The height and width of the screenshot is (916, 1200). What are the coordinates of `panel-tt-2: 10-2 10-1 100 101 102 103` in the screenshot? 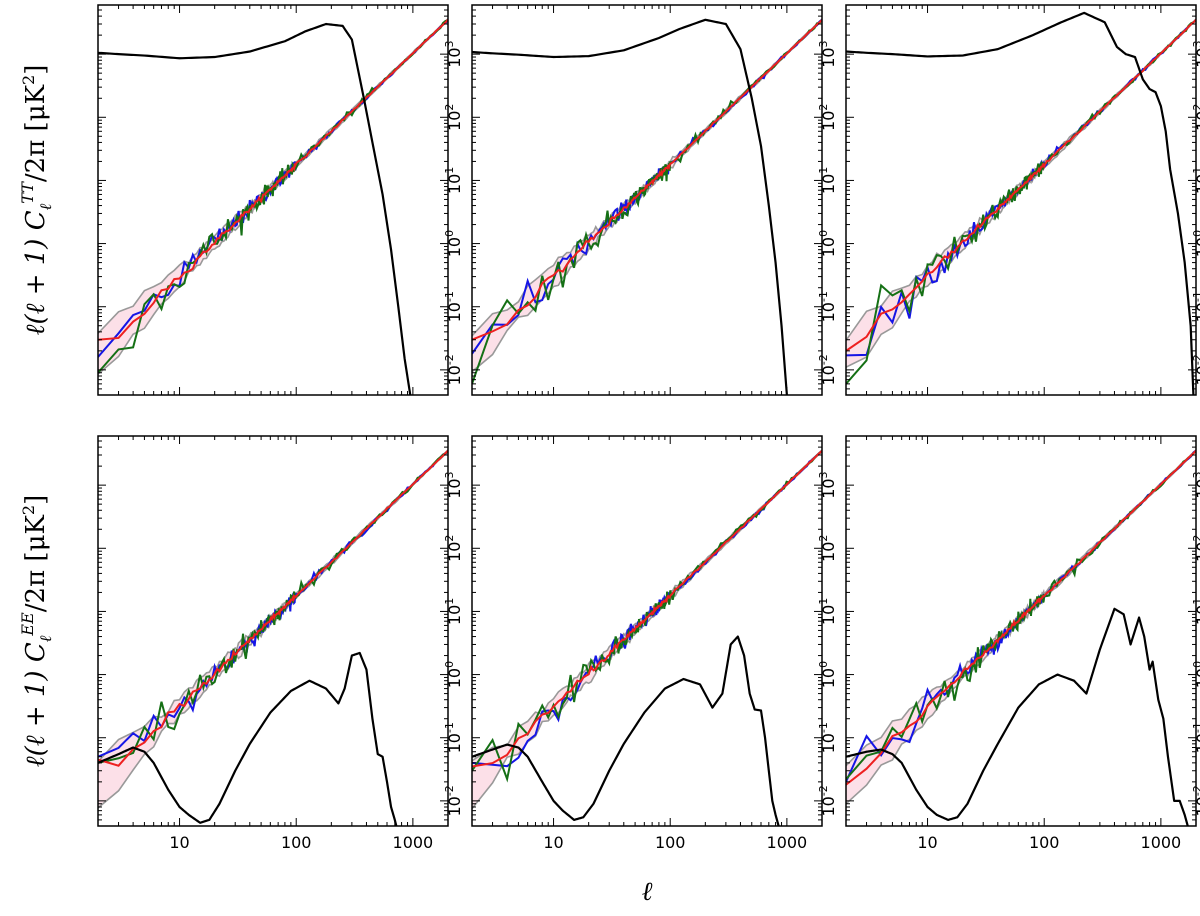 It's located at (654, 200).